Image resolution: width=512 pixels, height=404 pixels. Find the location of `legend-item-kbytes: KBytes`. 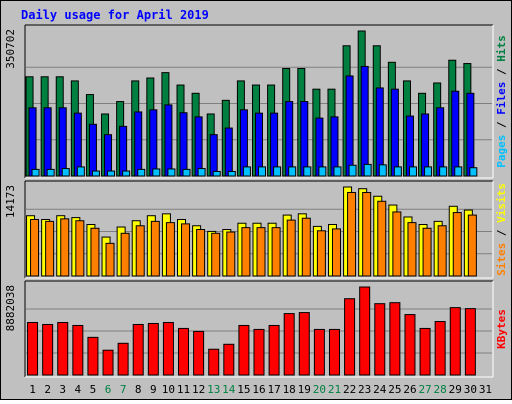

legend-item-kbytes: KBytes is located at coordinates (501, 329).